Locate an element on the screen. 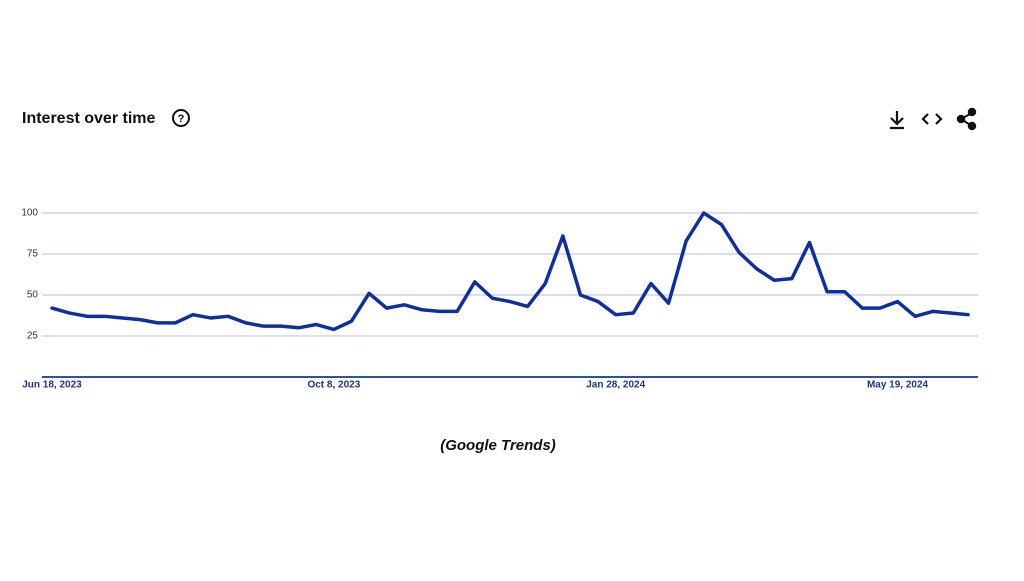 This screenshot has height=581, width=1024. chart-title: Interest over time is located at coordinates (88, 118).